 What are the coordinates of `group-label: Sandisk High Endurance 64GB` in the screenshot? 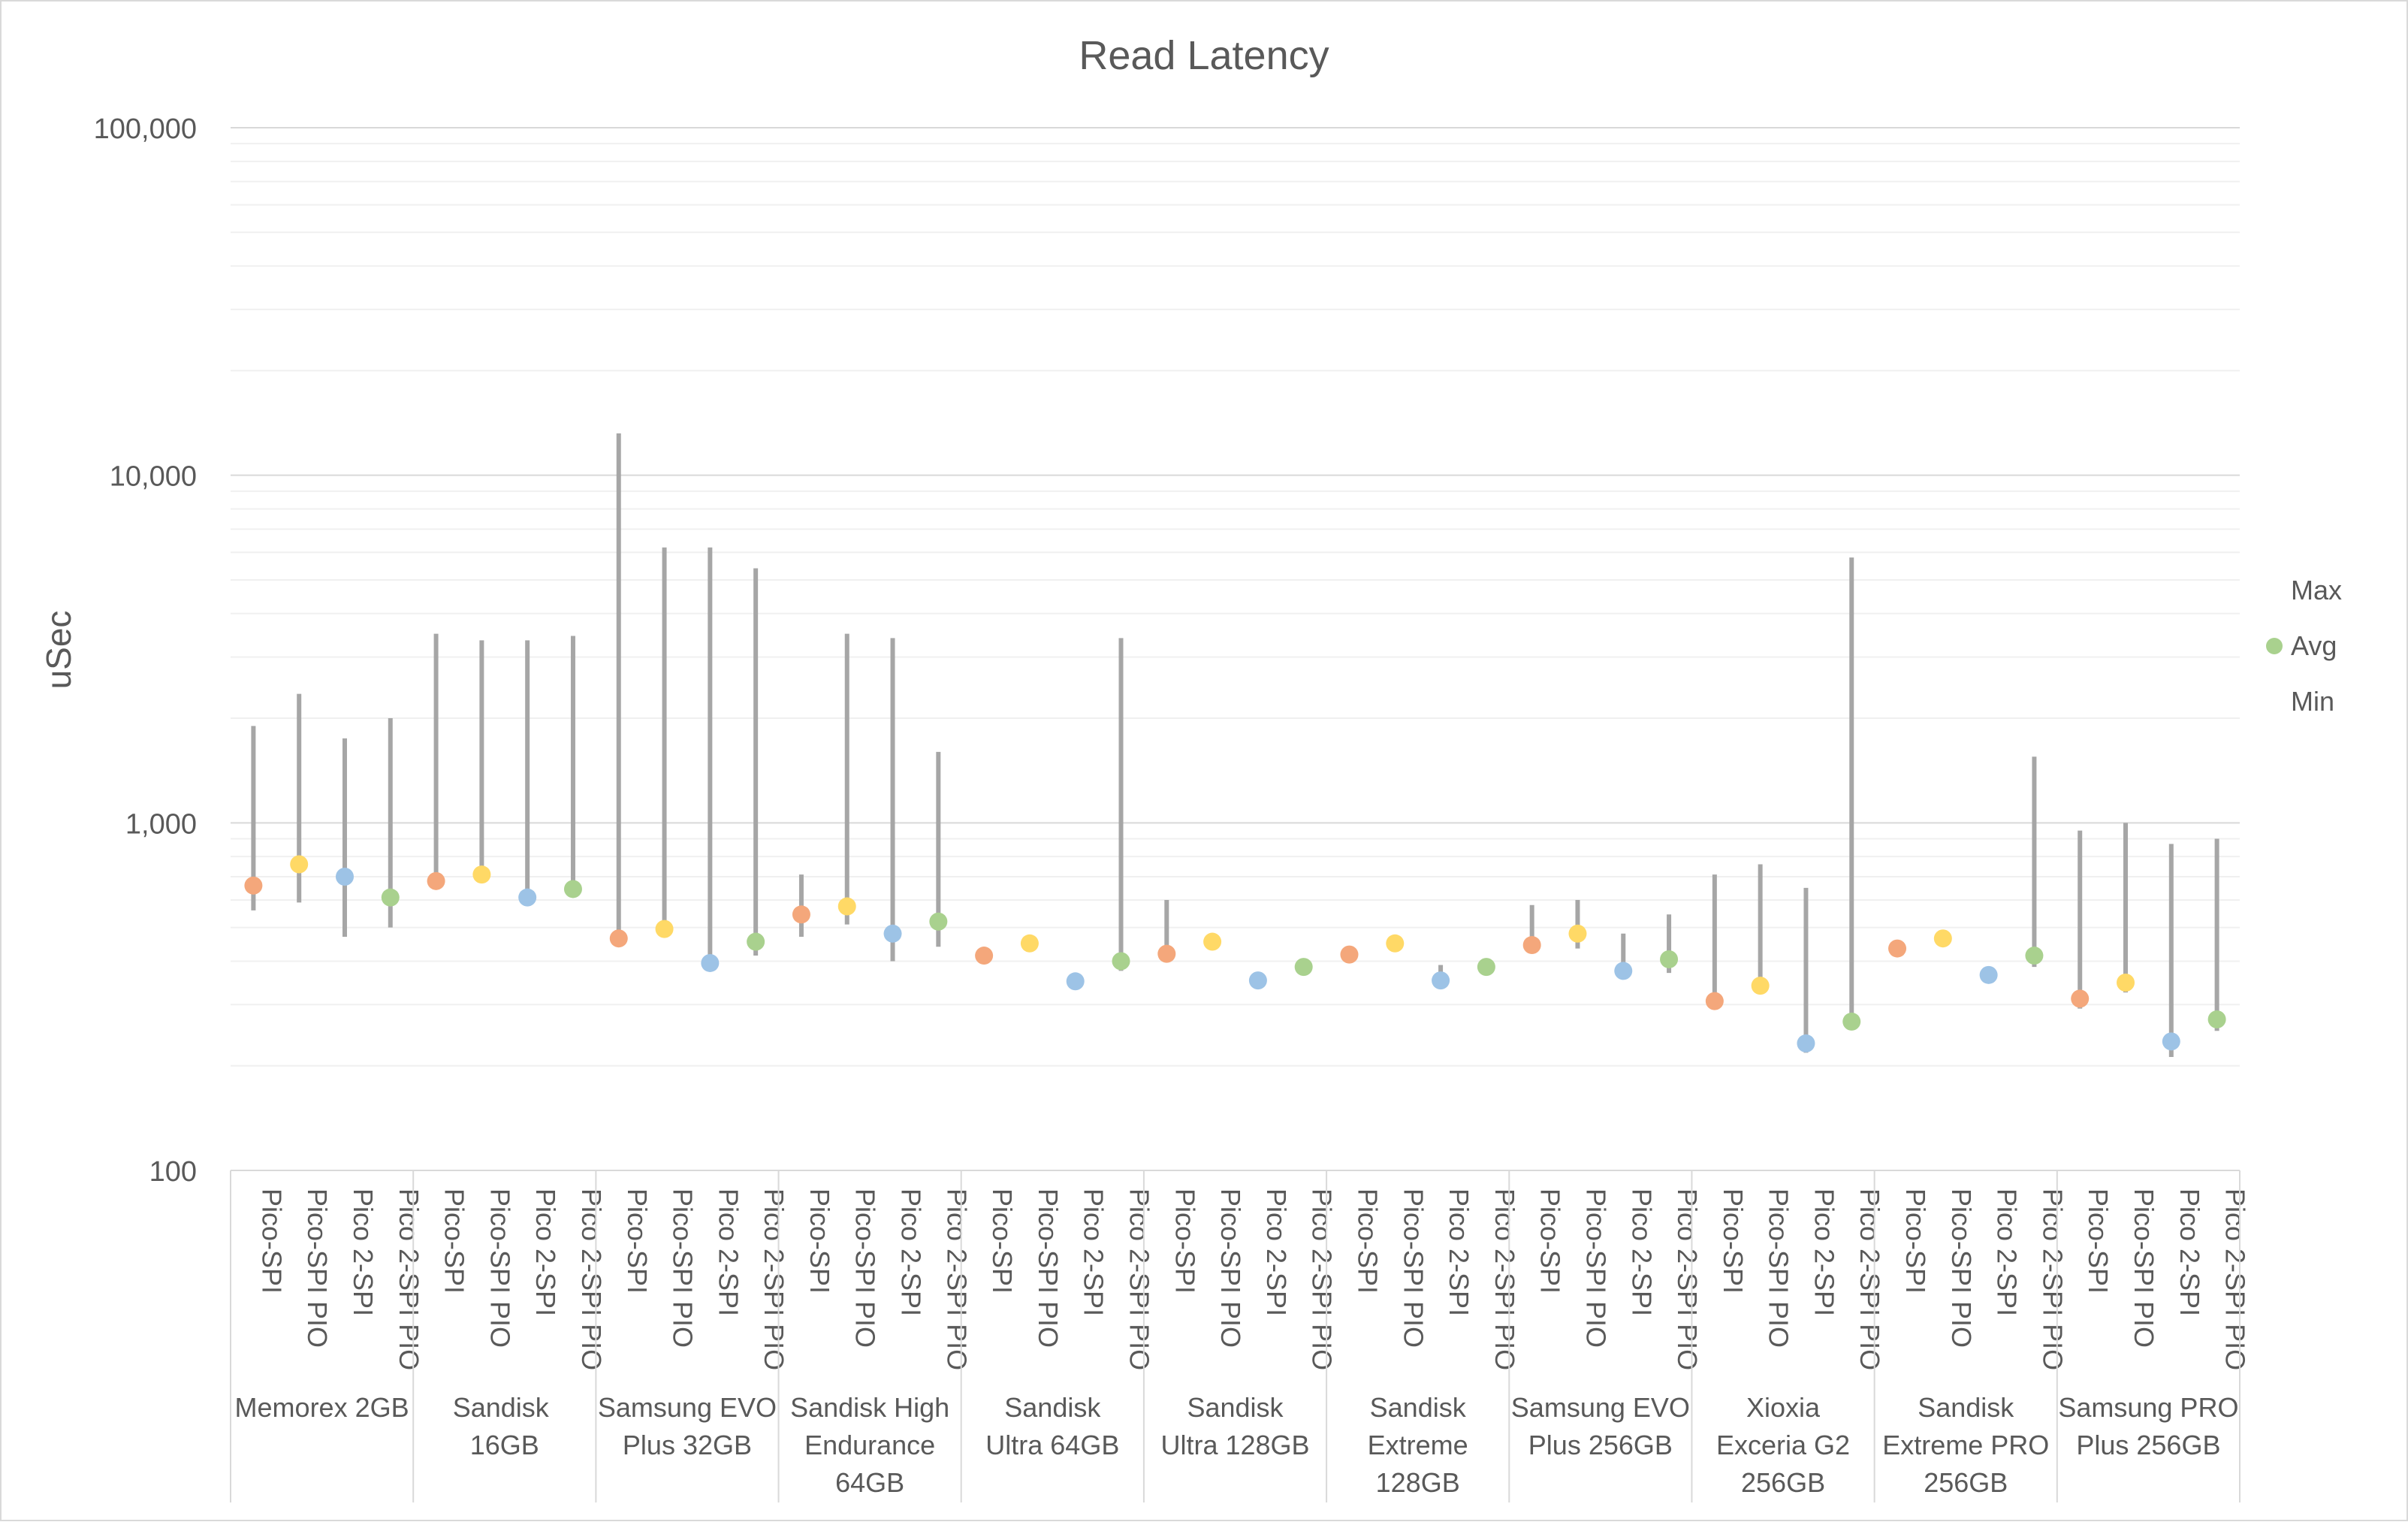 It's located at (869, 1445).